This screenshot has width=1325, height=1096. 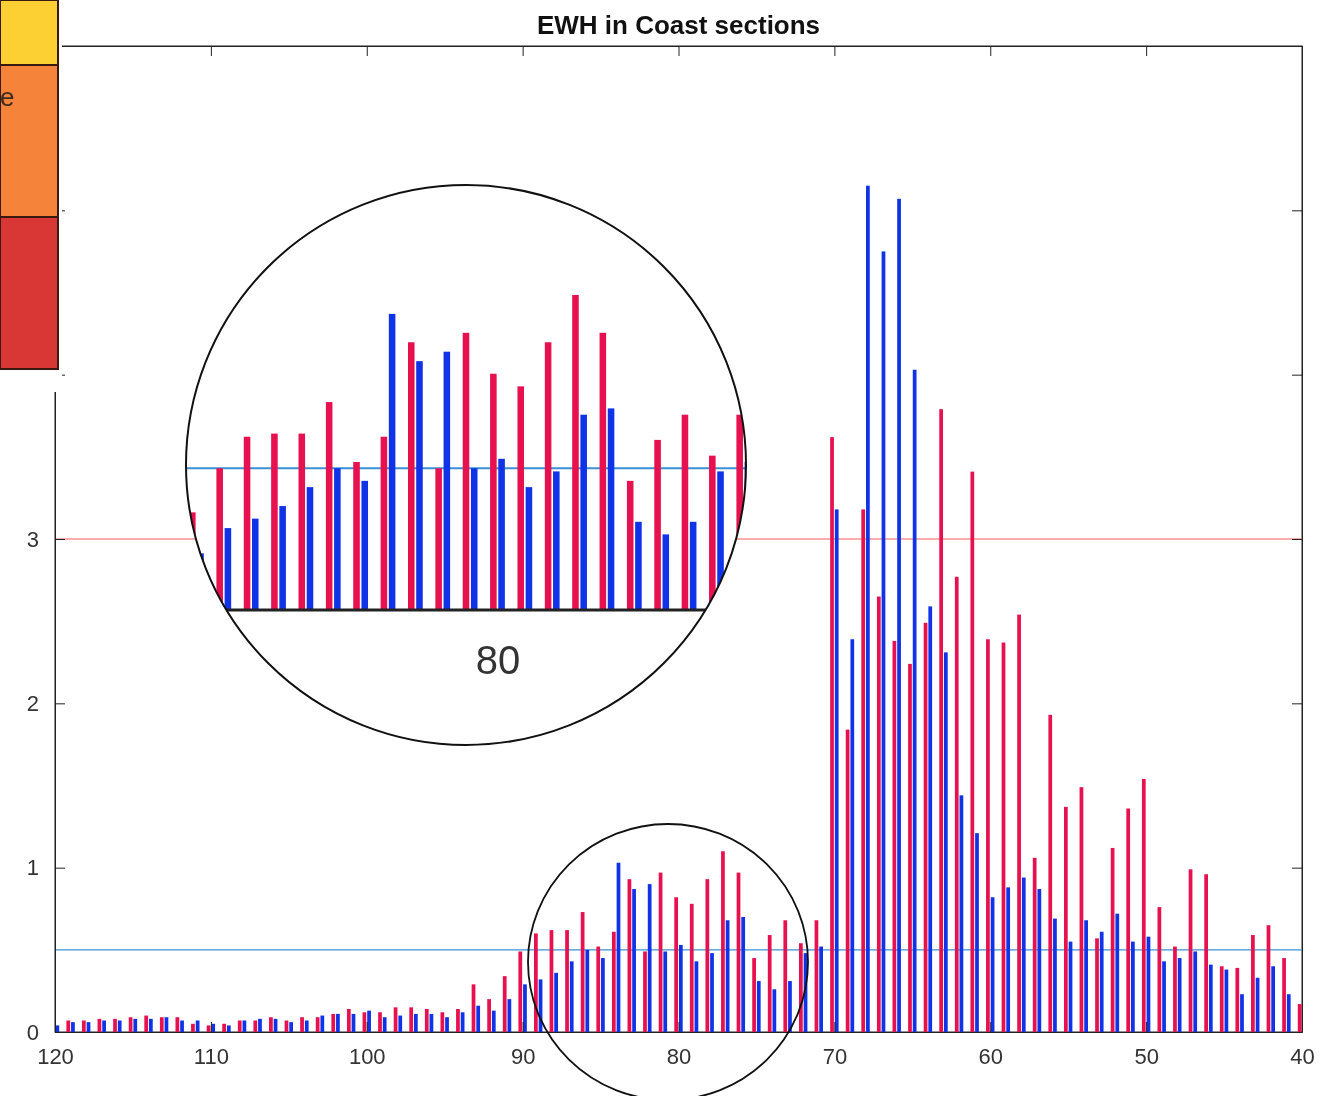 What do you see at coordinates (498, 660) in the screenshot?
I see `annotation: 80` at bounding box center [498, 660].